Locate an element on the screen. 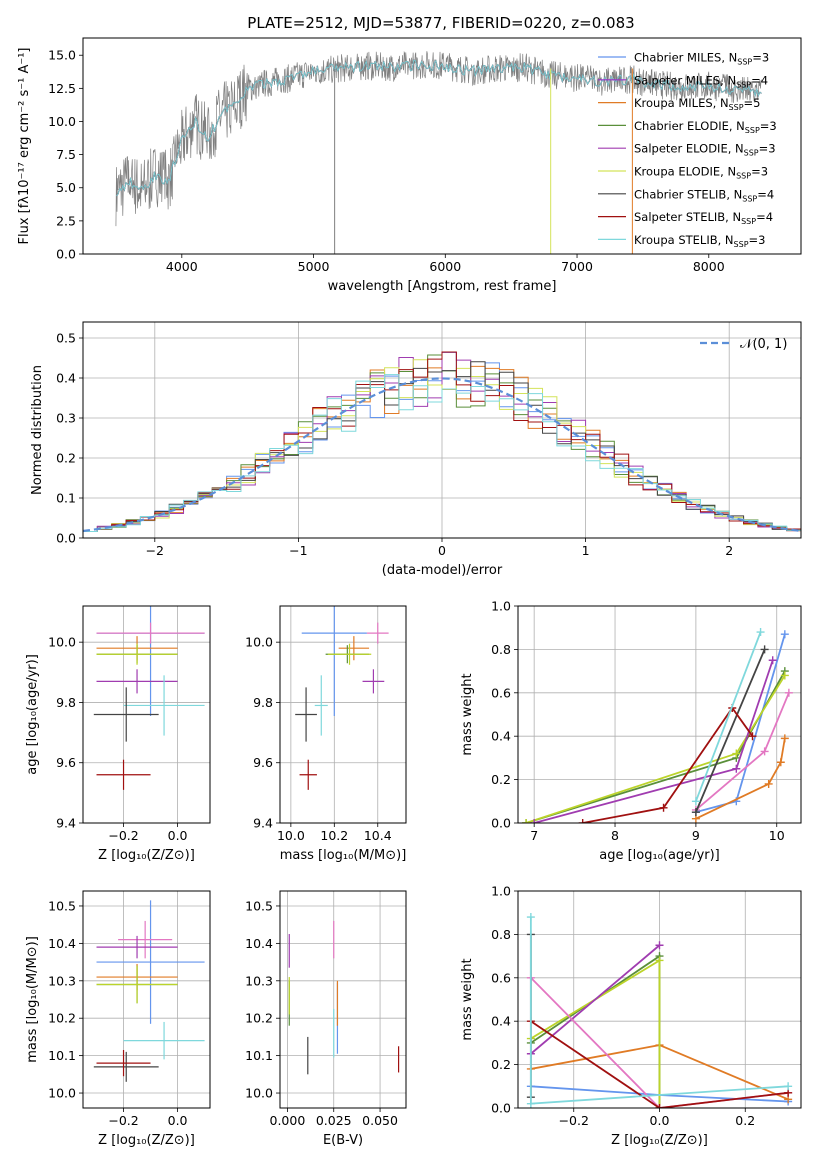  tick-label-x: 10.0 is located at coordinates (291, 835).